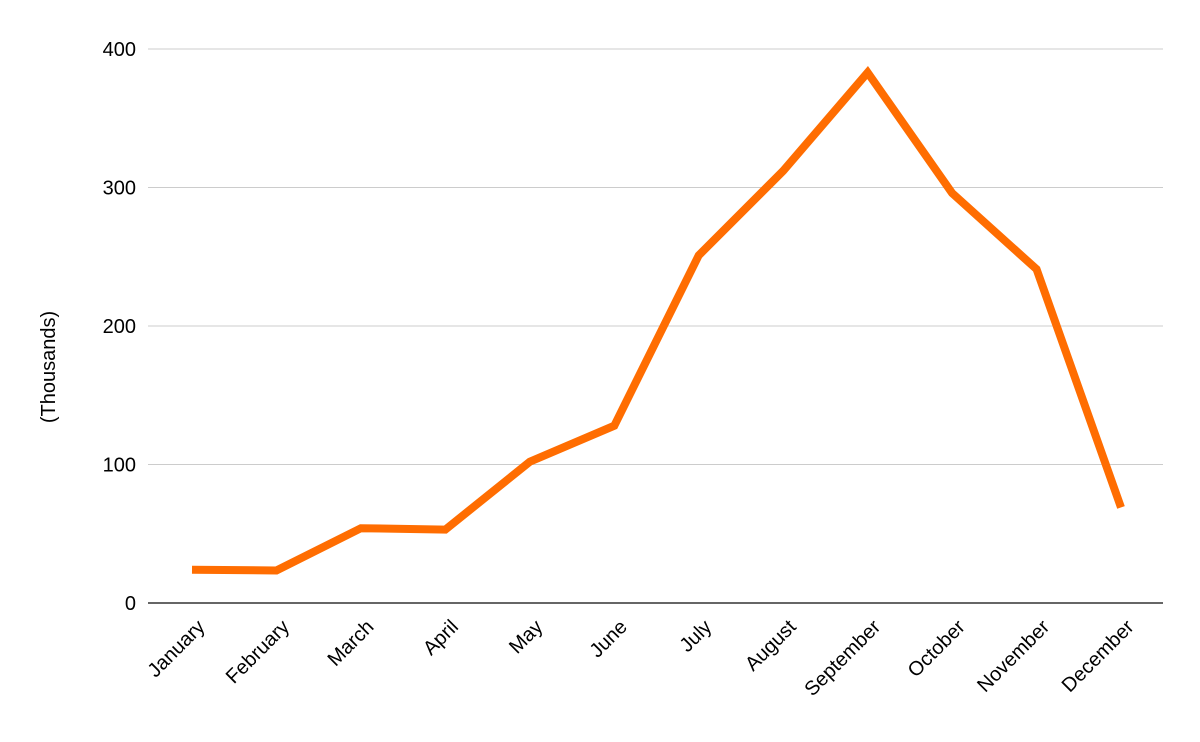 The width and height of the screenshot is (1200, 742). I want to click on x-tick-label: February, so click(258, 652).